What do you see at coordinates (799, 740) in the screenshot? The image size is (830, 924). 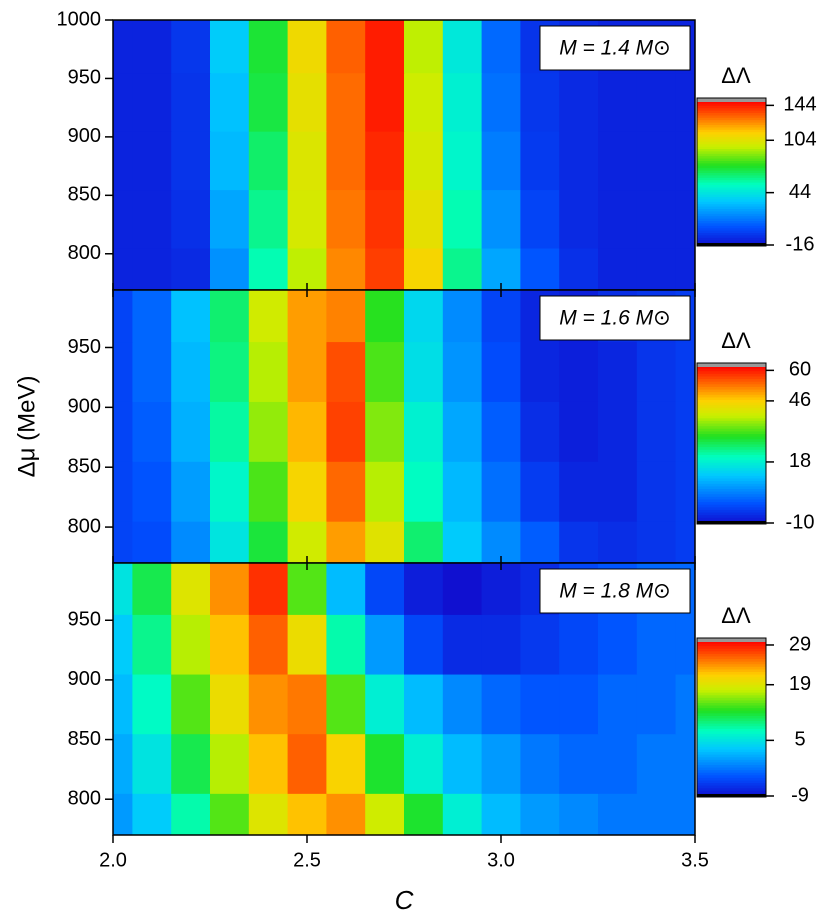 I see `colorbar-tick-label: 5` at bounding box center [799, 740].